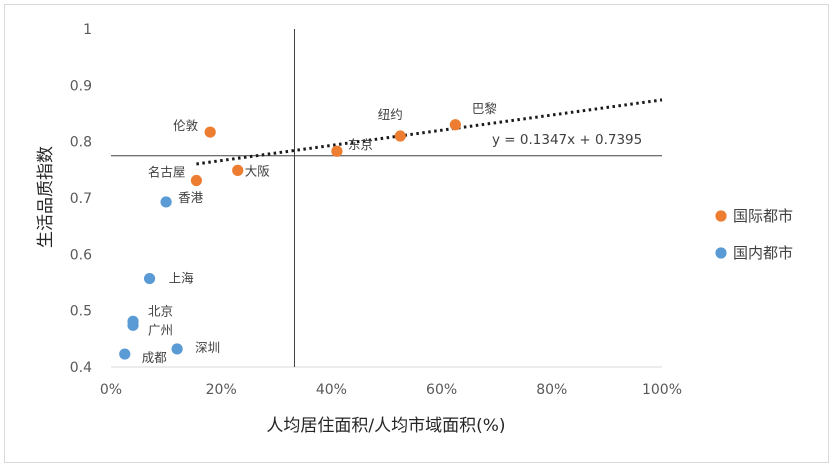 The height and width of the screenshot is (469, 835). I want to click on y-tick-label: 1, so click(87, 30).